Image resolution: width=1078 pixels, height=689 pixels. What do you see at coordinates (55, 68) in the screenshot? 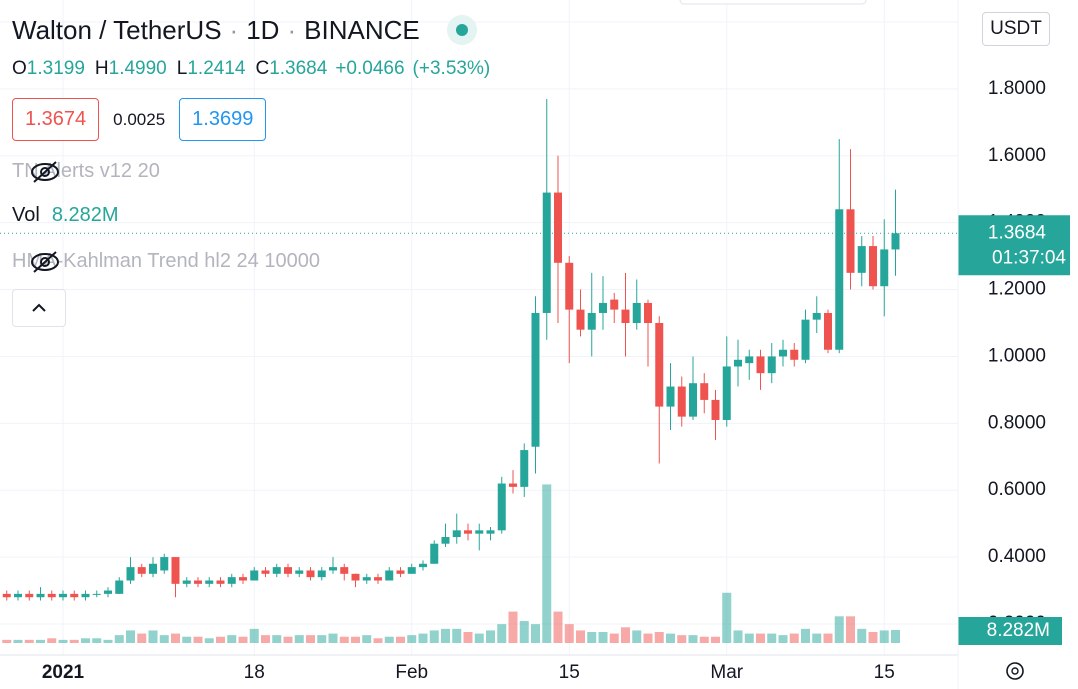
I see `ohlc-open: 1.3199` at bounding box center [55, 68].